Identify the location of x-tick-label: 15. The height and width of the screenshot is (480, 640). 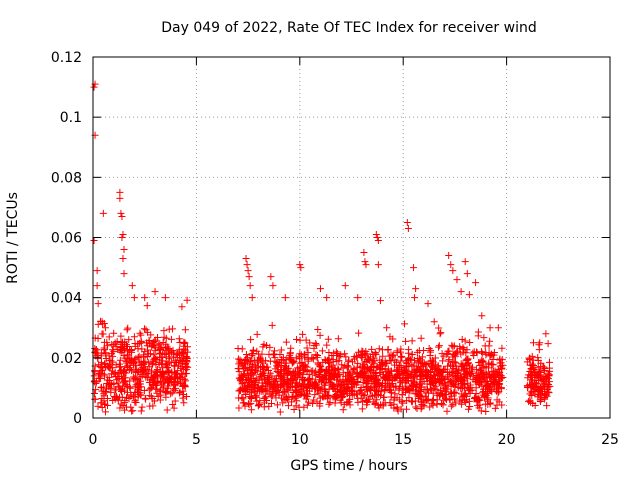
(403, 440).